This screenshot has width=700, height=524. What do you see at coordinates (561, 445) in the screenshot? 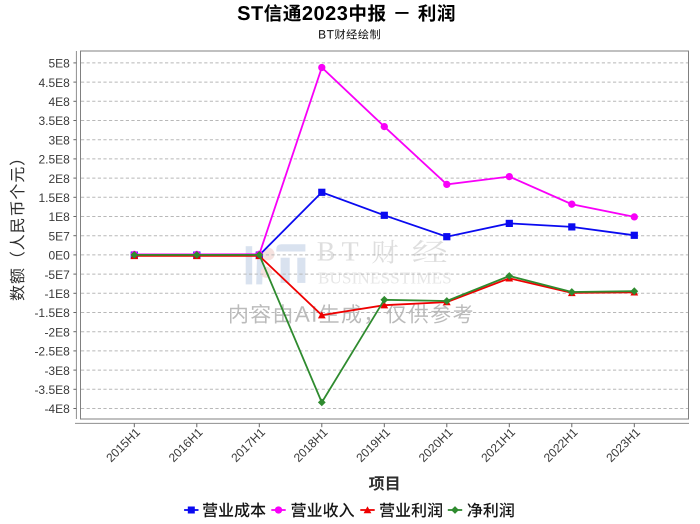
I see `svg-text: 2022H1` at bounding box center [561, 445].